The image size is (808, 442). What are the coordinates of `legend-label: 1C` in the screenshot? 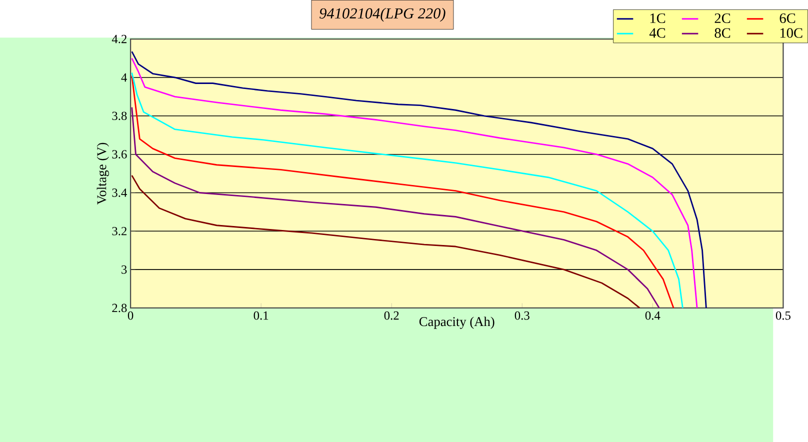 It's located at (658, 18).